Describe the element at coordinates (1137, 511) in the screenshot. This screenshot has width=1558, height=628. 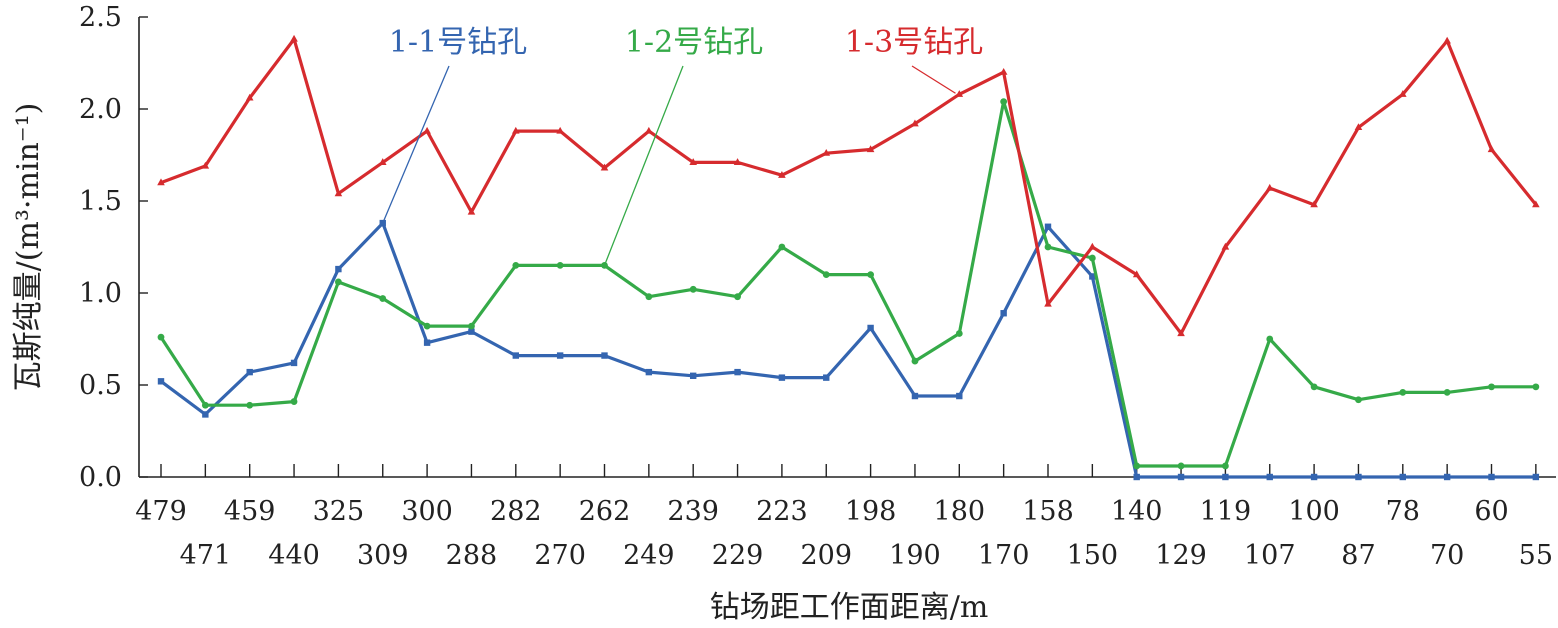
I see `x-tick-label: 140` at that location.